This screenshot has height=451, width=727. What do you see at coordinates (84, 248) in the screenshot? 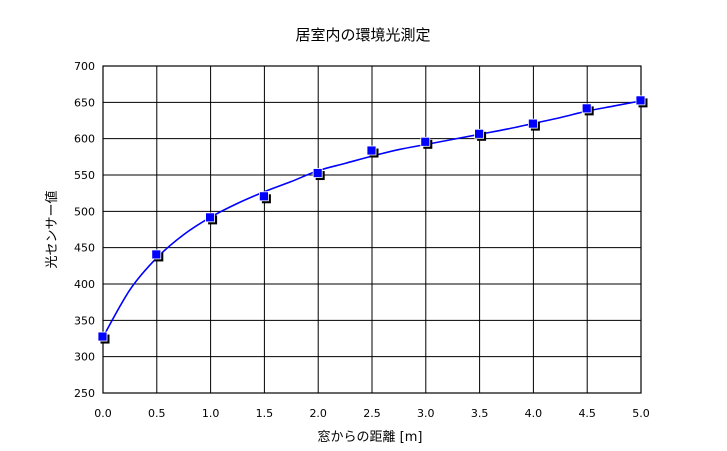
I see `y-tick-label: 450` at bounding box center [84, 248].